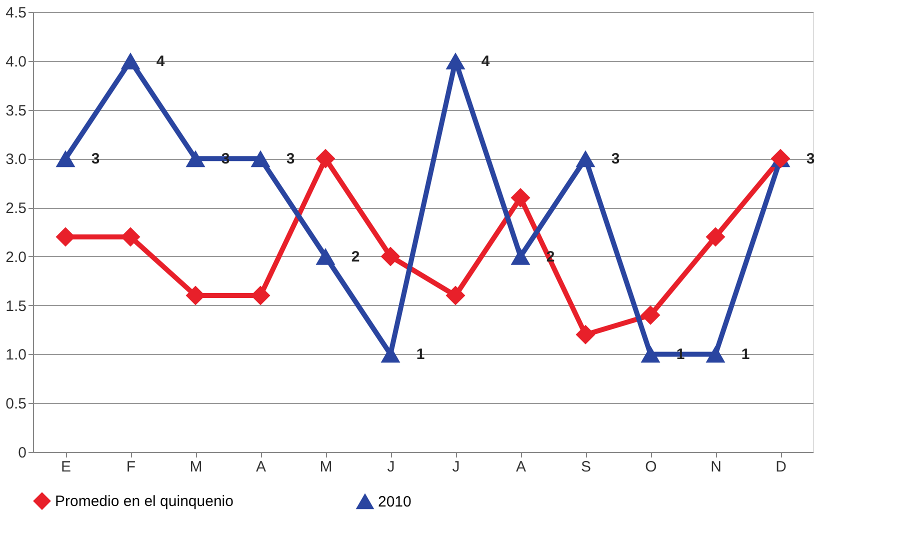 This screenshot has width=904, height=559. What do you see at coordinates (144, 501) in the screenshot?
I see `legend-label: Promedio en el quinquenio` at bounding box center [144, 501].